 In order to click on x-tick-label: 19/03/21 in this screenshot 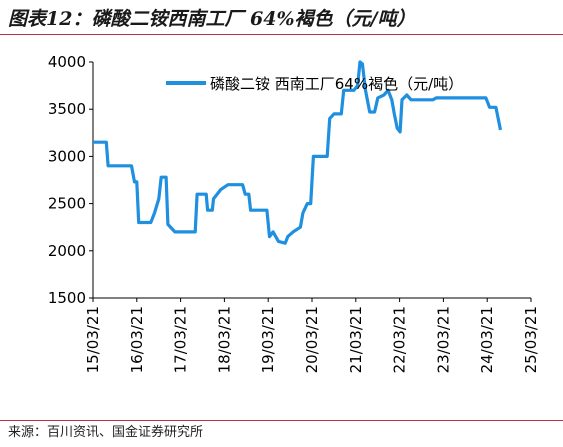, I will do `click(268, 339)`.